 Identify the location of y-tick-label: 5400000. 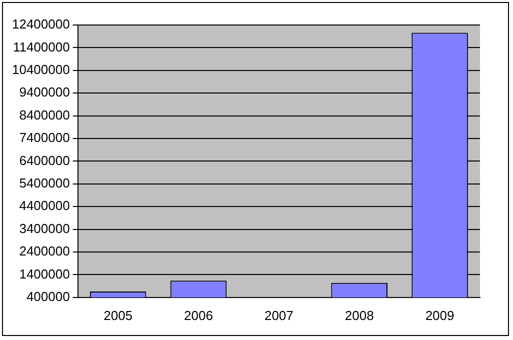
(44, 182).